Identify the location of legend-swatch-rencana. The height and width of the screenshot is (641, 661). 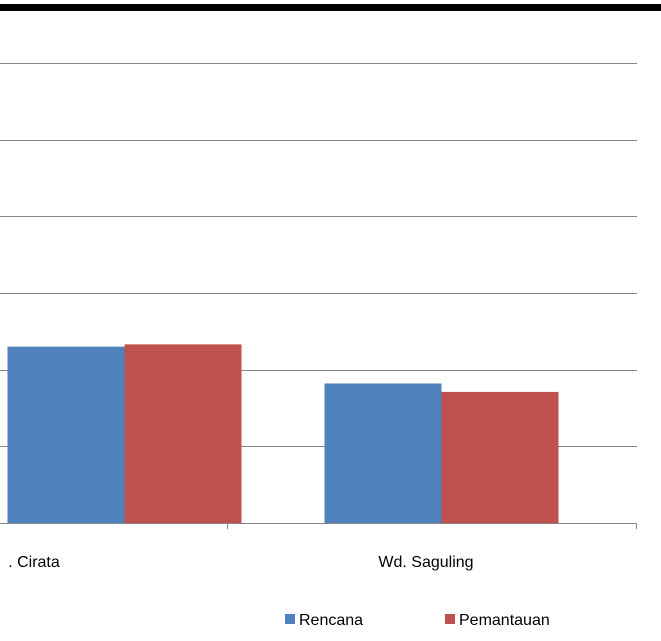
(290, 619).